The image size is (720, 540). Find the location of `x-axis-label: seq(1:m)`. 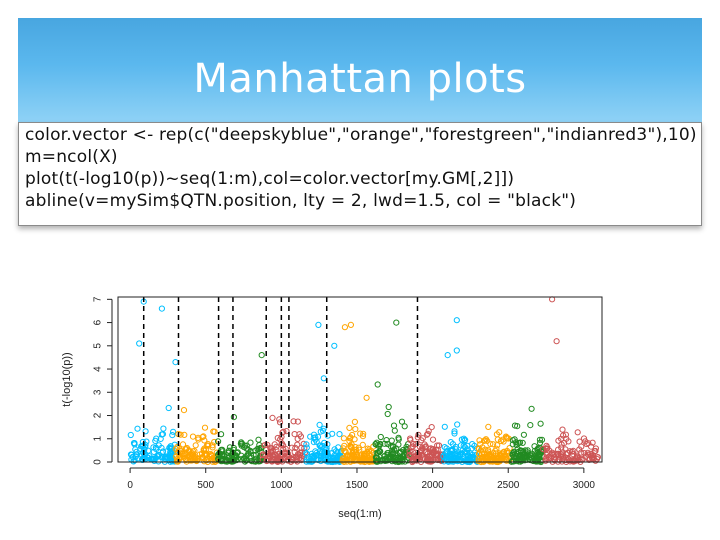

x-axis-label: seq(1:m) is located at coordinates (359, 514).